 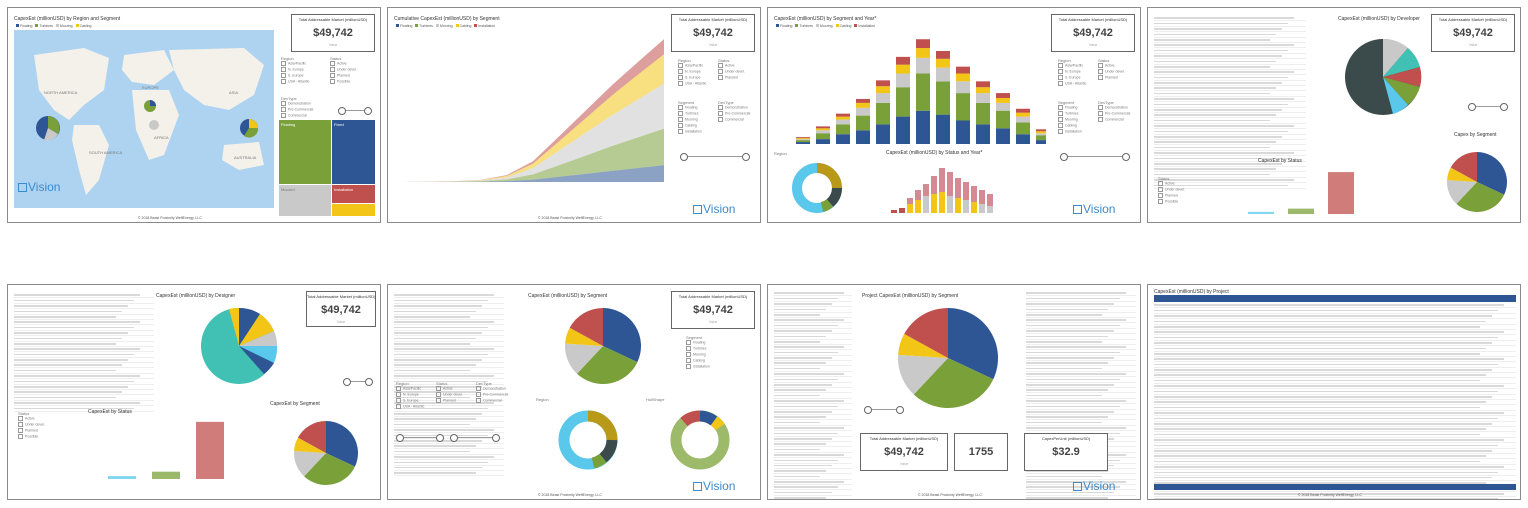 I want to click on filter-item: Possible, so click(x=343, y=82).